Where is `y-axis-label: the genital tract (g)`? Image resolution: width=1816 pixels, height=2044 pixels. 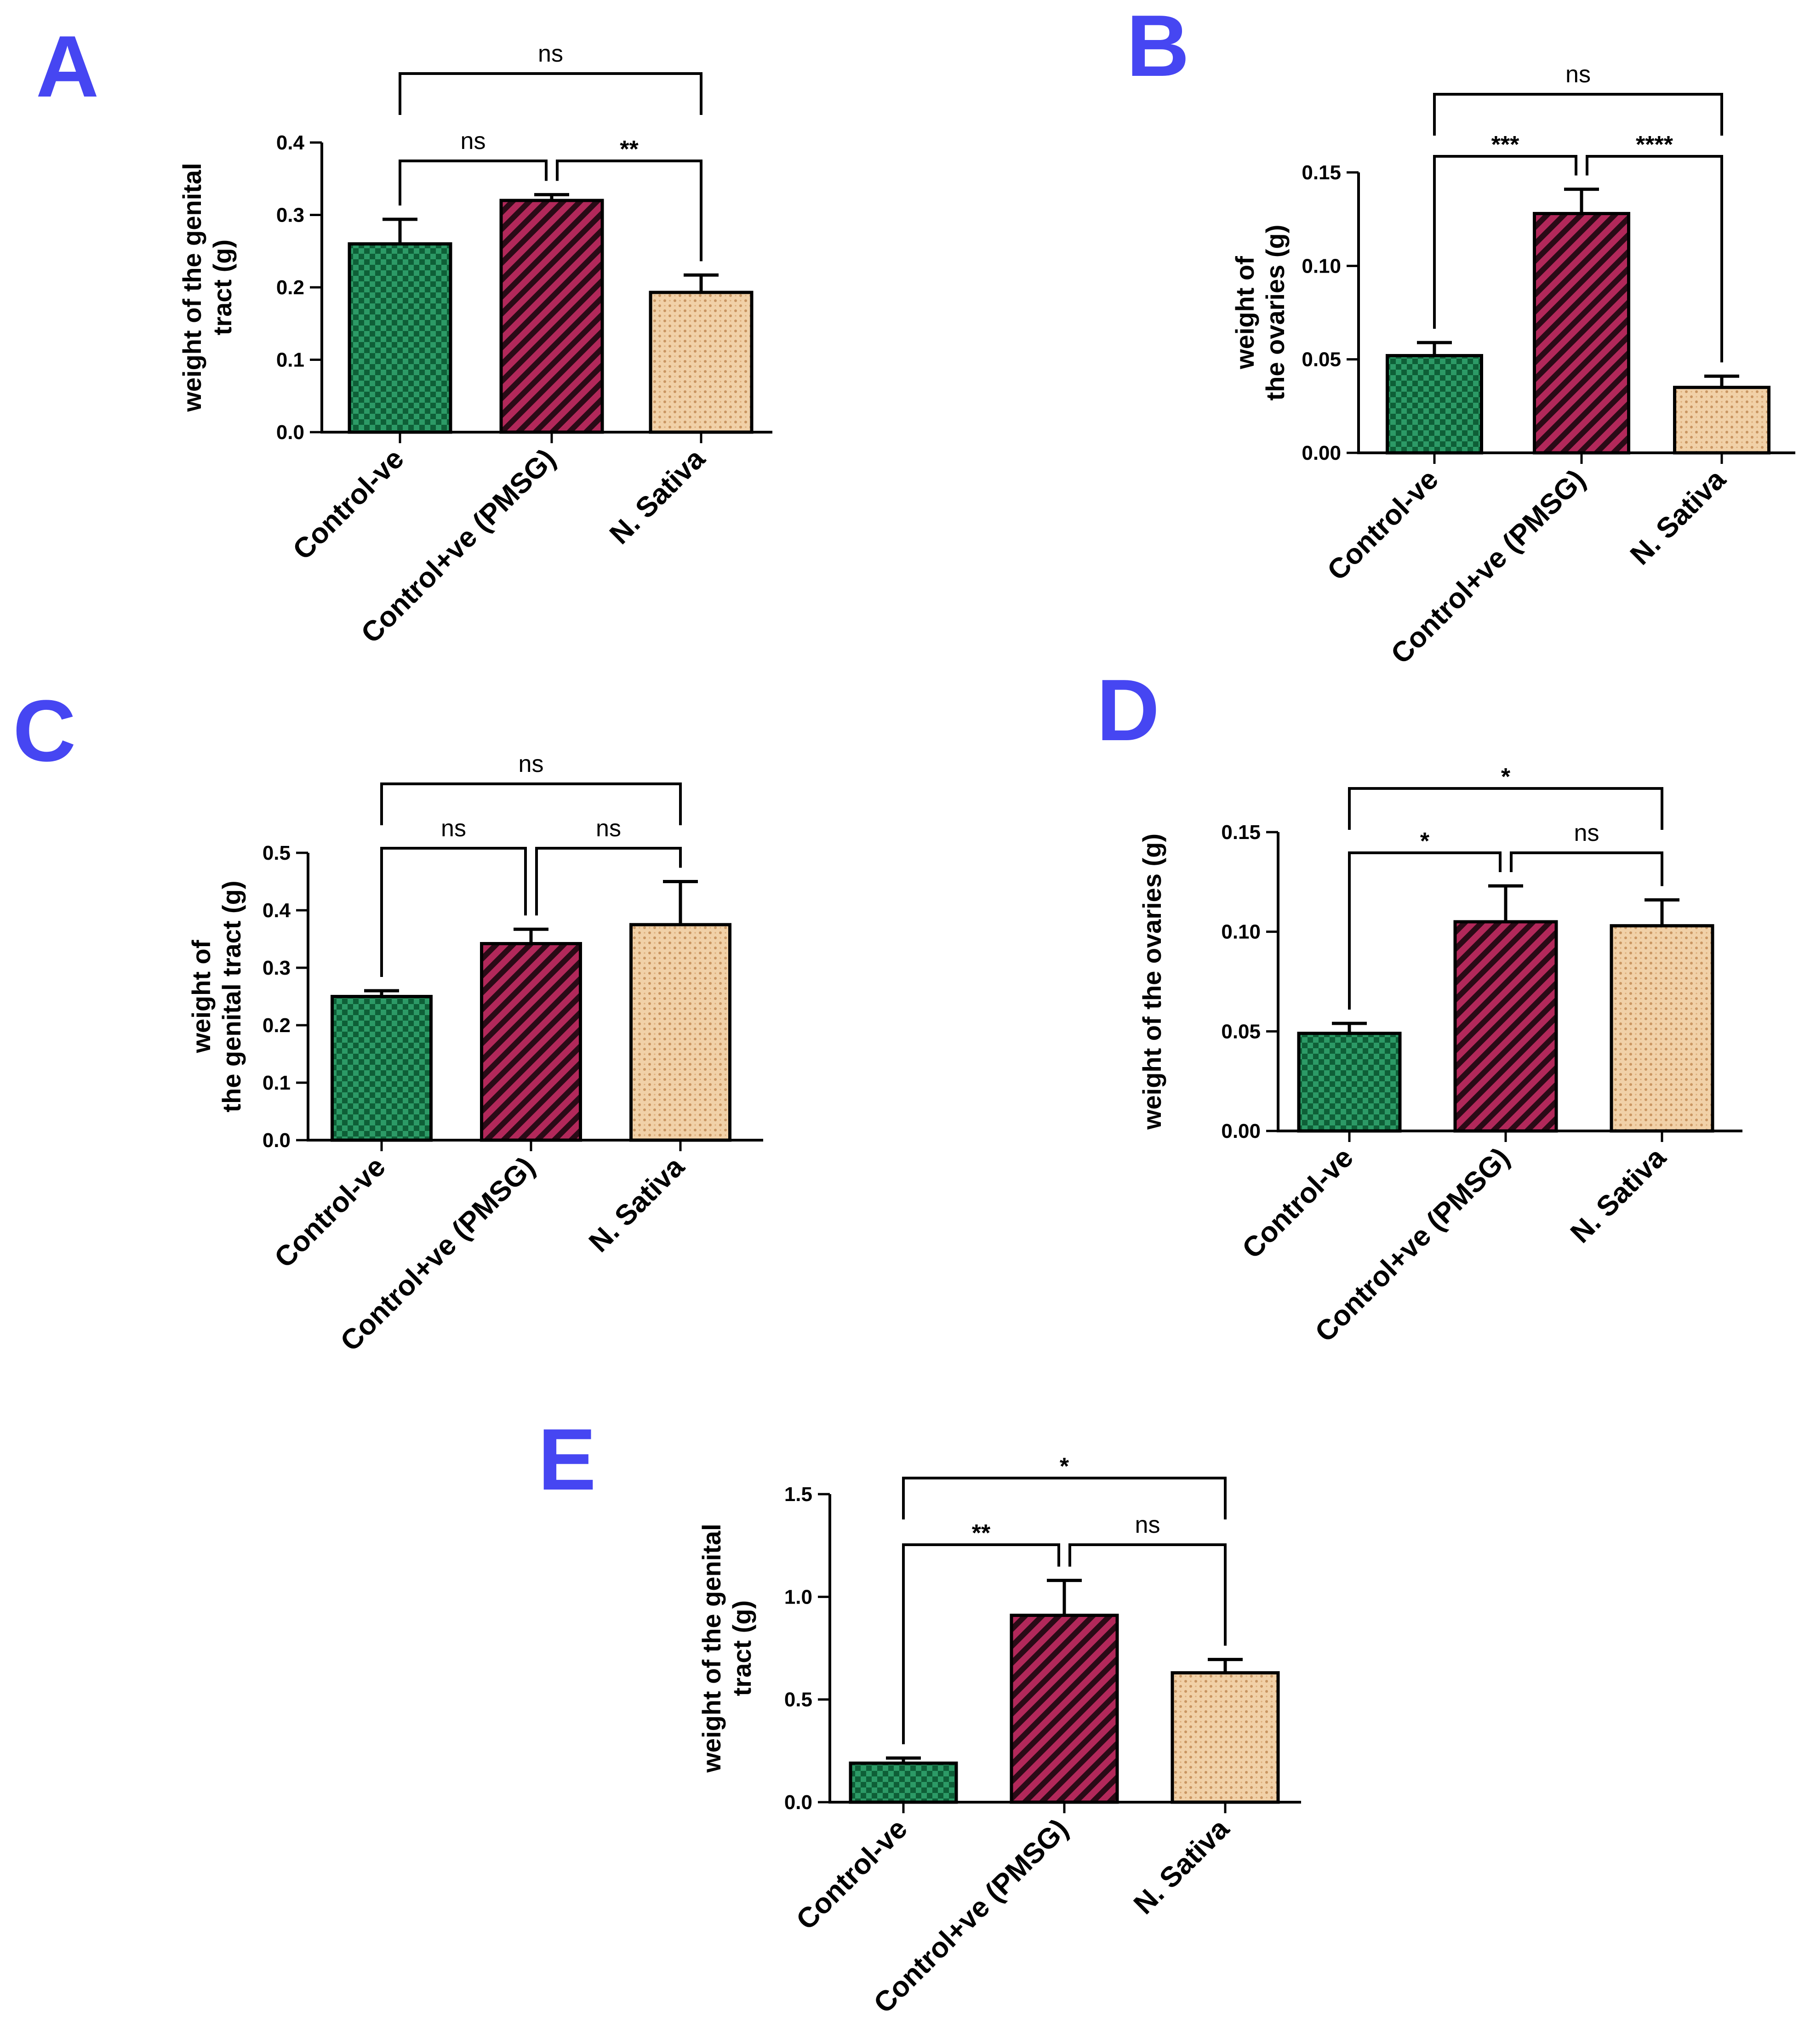 y-axis-label: the genital tract (g) is located at coordinates (231, 996).